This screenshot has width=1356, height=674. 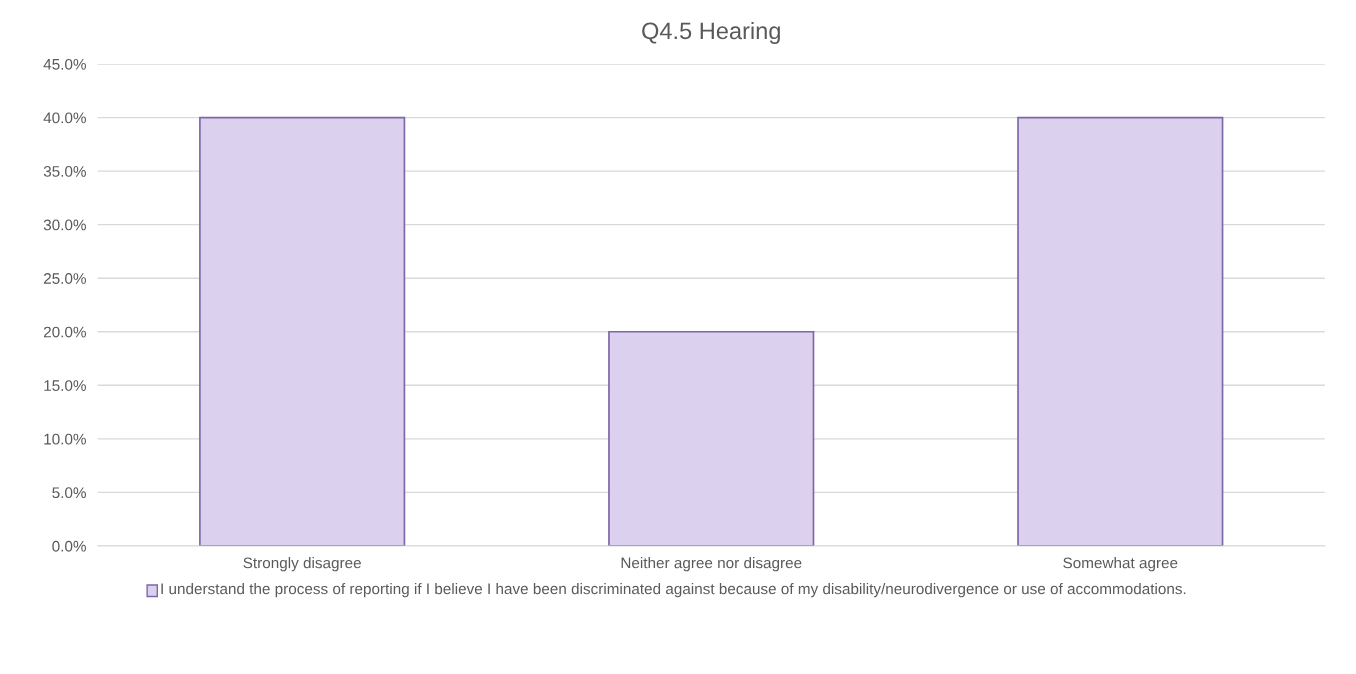 I want to click on y-tick-label: 15.0%, so click(x=65, y=385).